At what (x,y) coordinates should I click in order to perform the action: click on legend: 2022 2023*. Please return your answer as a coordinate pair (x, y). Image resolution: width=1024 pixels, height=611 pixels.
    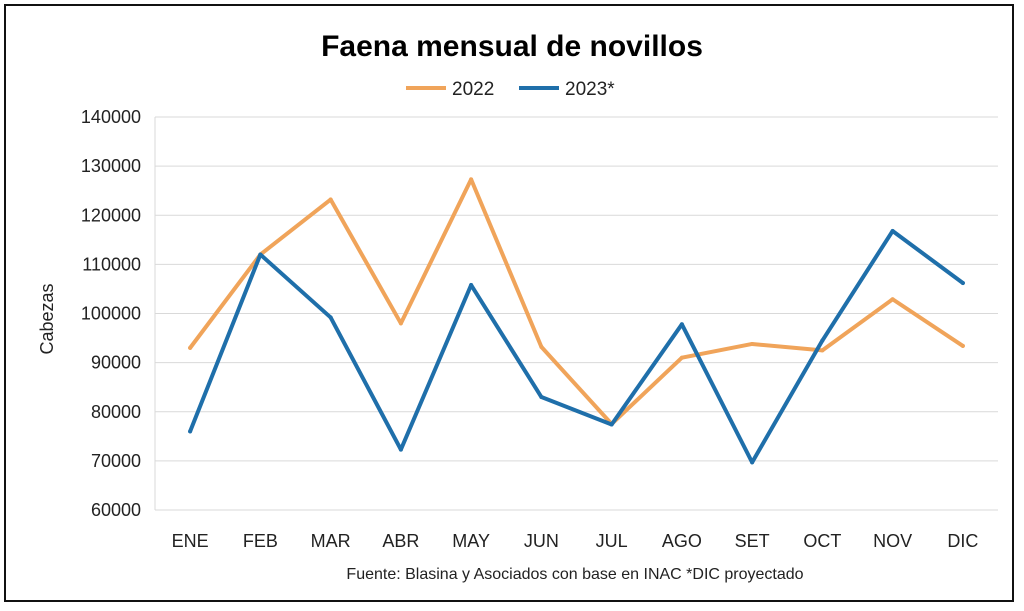
    Looking at the image, I should click on (510, 89).